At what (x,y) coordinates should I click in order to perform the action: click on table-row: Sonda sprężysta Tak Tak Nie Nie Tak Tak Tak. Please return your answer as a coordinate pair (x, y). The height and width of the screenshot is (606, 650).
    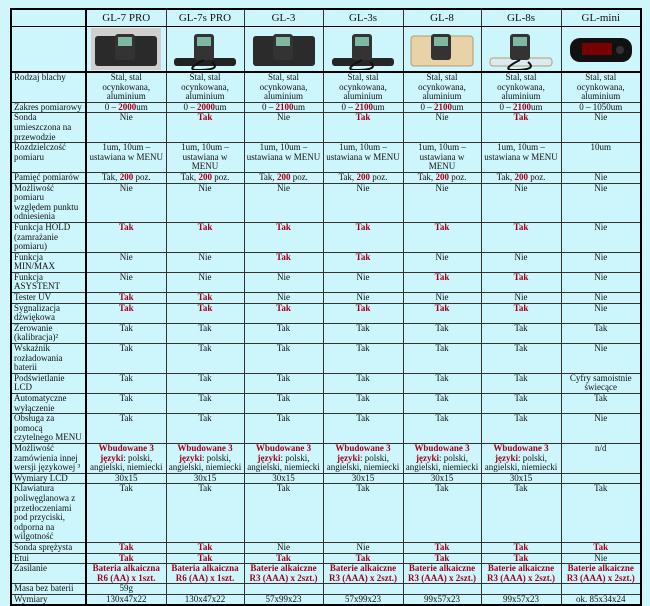
    Looking at the image, I should click on (326, 547).